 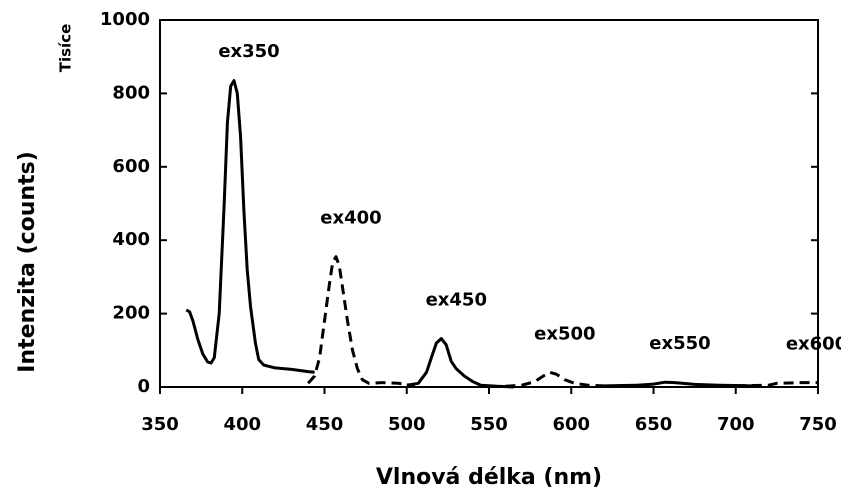 I want to click on x-tick-label: 400, so click(x=242, y=424).